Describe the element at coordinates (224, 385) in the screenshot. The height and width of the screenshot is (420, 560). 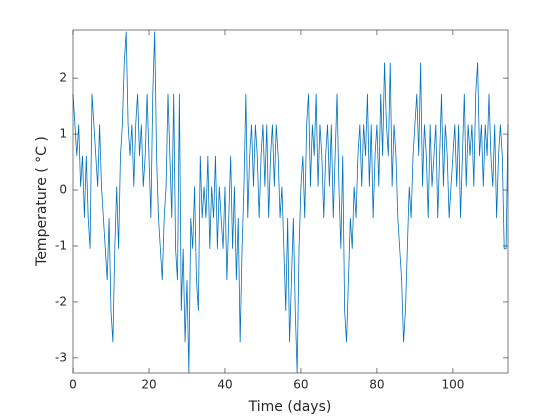
I see `x-tick-label: 40` at that location.